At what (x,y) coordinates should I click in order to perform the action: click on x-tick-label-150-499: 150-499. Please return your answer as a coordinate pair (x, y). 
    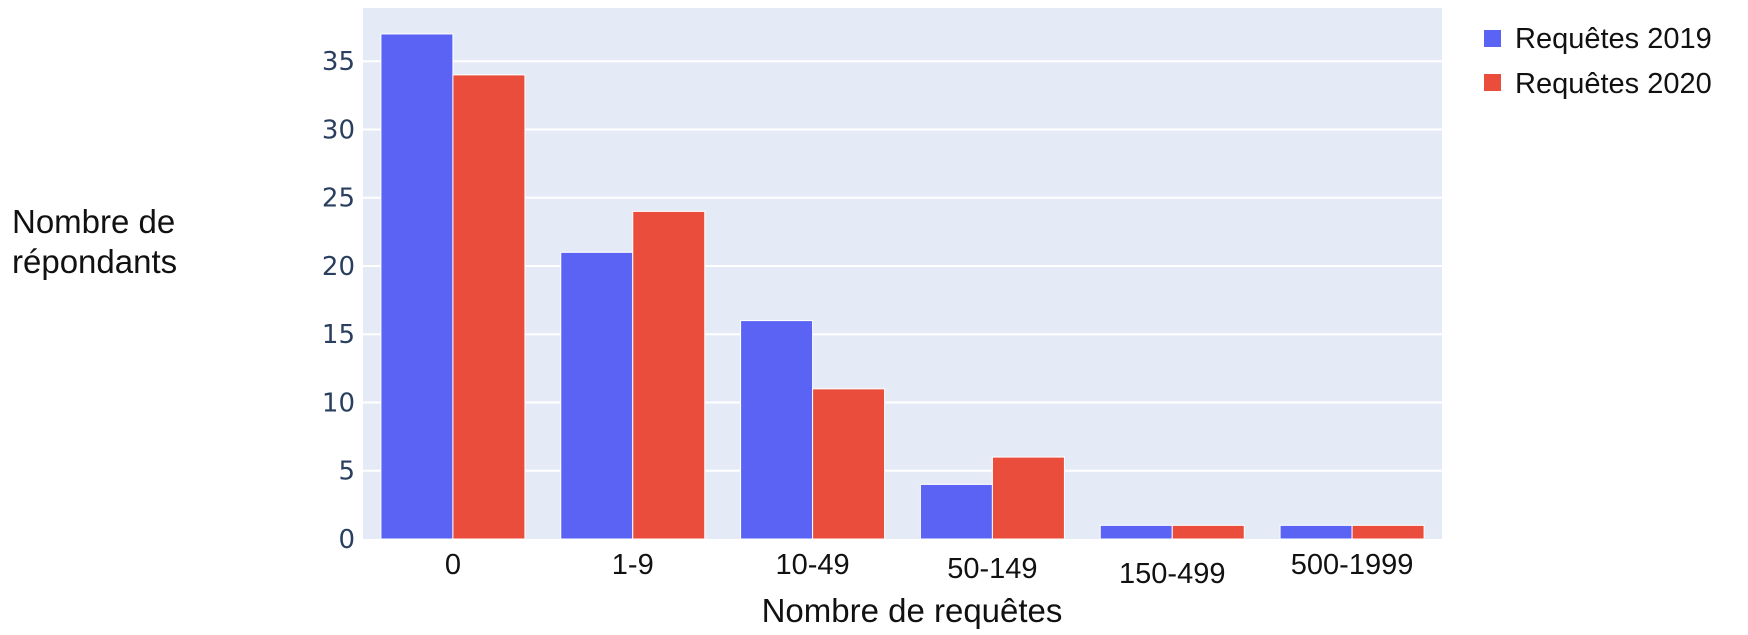
    Looking at the image, I should click on (1172, 574).